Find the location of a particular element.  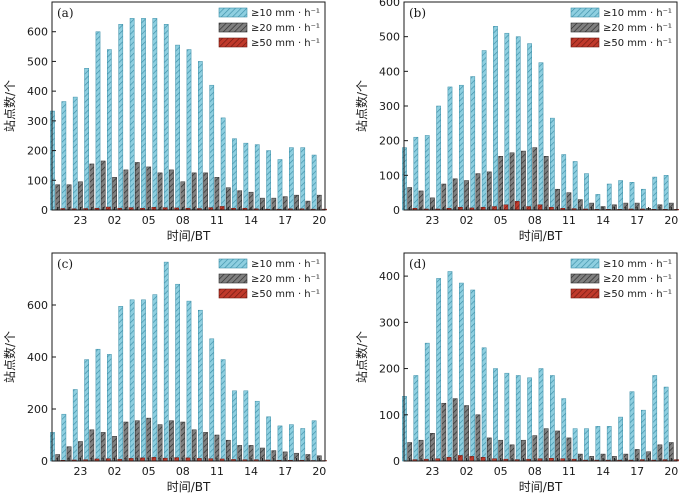

x-tick-label: 20 is located at coordinates (671, 471).